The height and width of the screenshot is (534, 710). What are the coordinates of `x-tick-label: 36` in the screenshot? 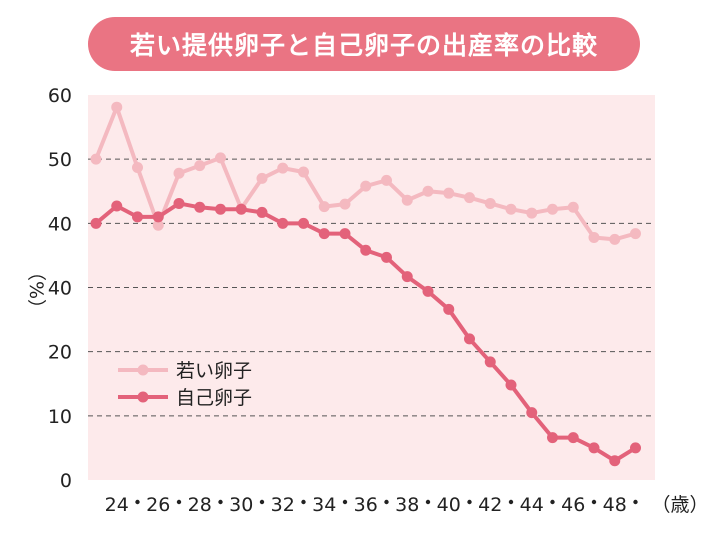 It's located at (366, 505).